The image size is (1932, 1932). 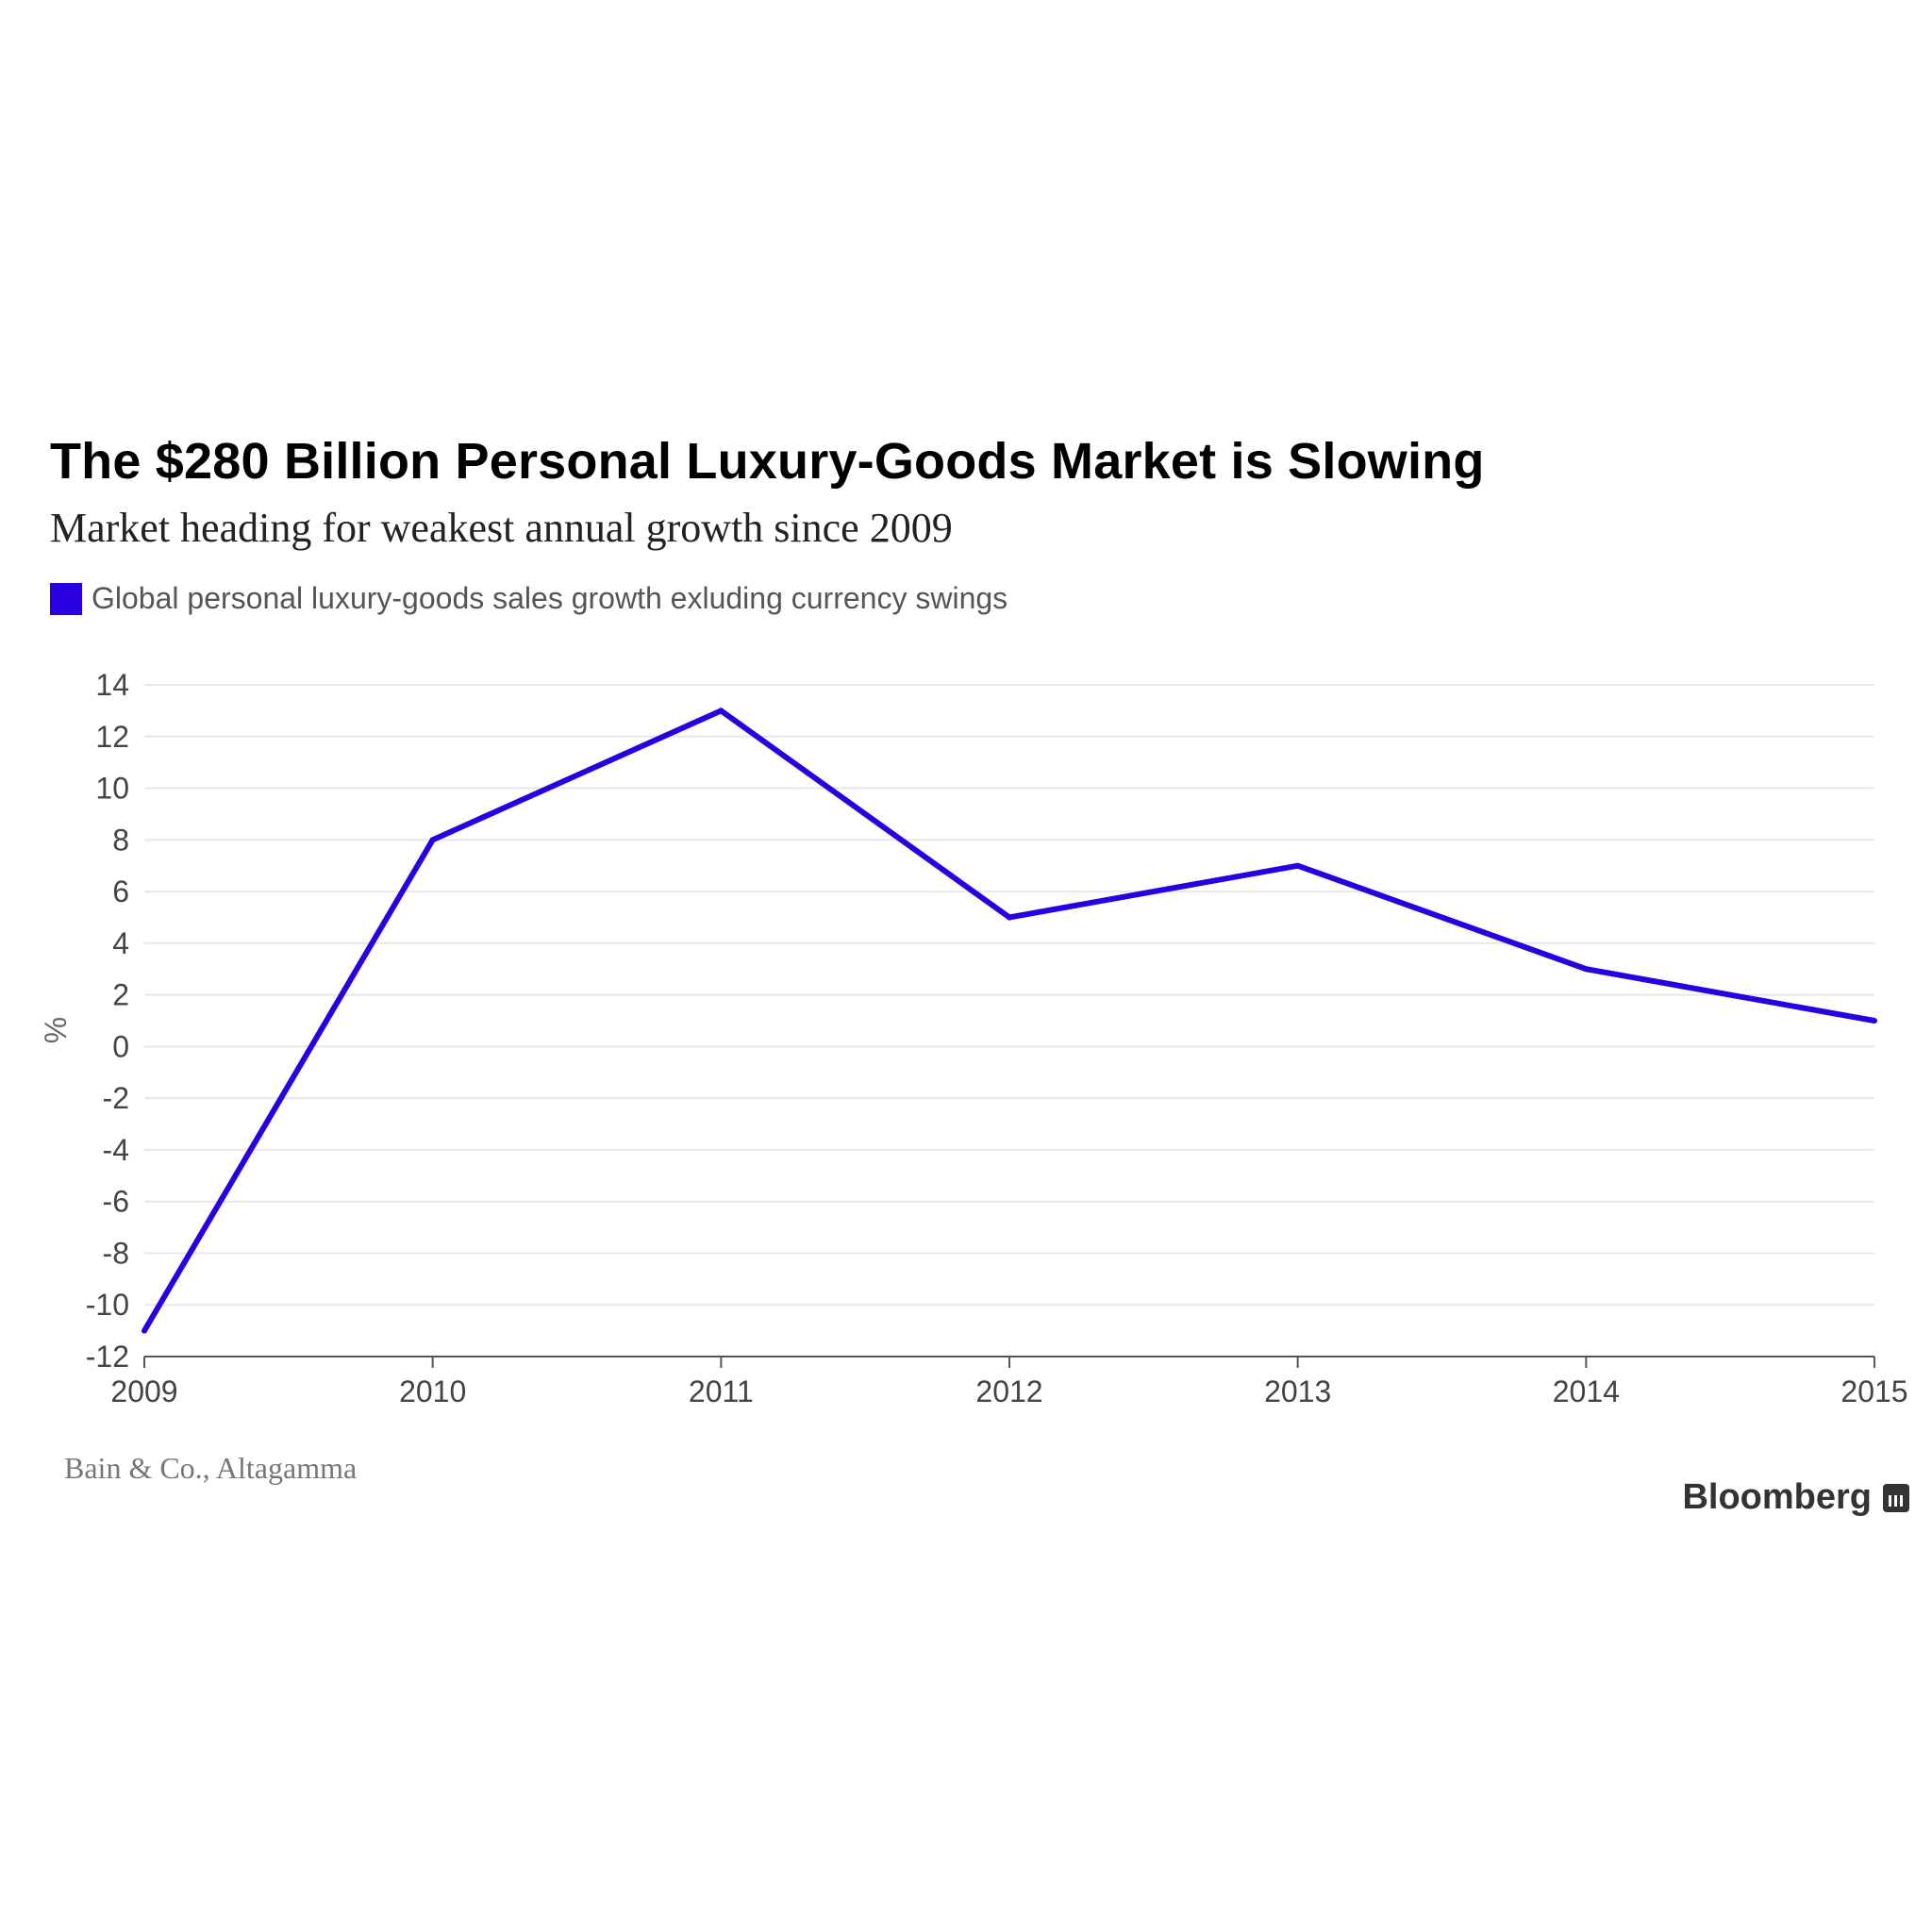 I want to click on x-tick-label: 2009, so click(x=144, y=1391).